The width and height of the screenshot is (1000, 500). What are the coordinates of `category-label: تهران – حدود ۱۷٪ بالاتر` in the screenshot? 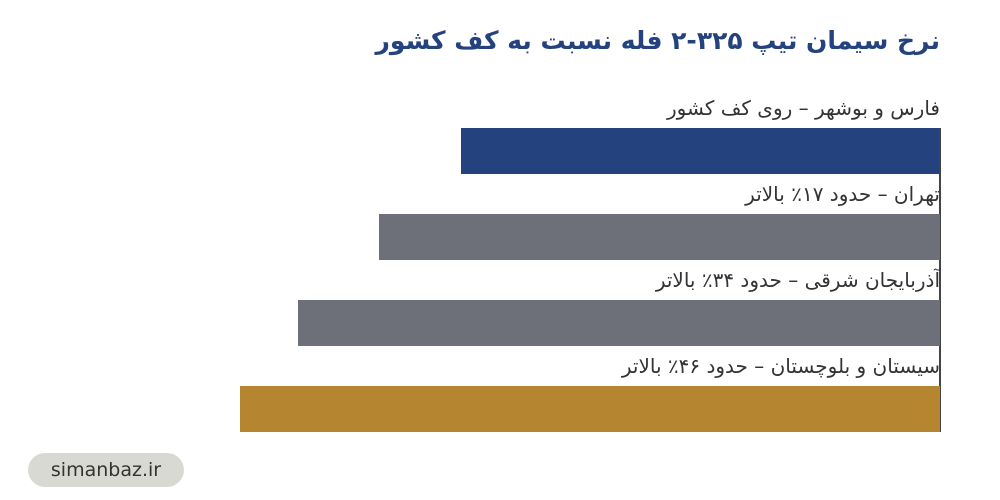 It's located at (842, 194).